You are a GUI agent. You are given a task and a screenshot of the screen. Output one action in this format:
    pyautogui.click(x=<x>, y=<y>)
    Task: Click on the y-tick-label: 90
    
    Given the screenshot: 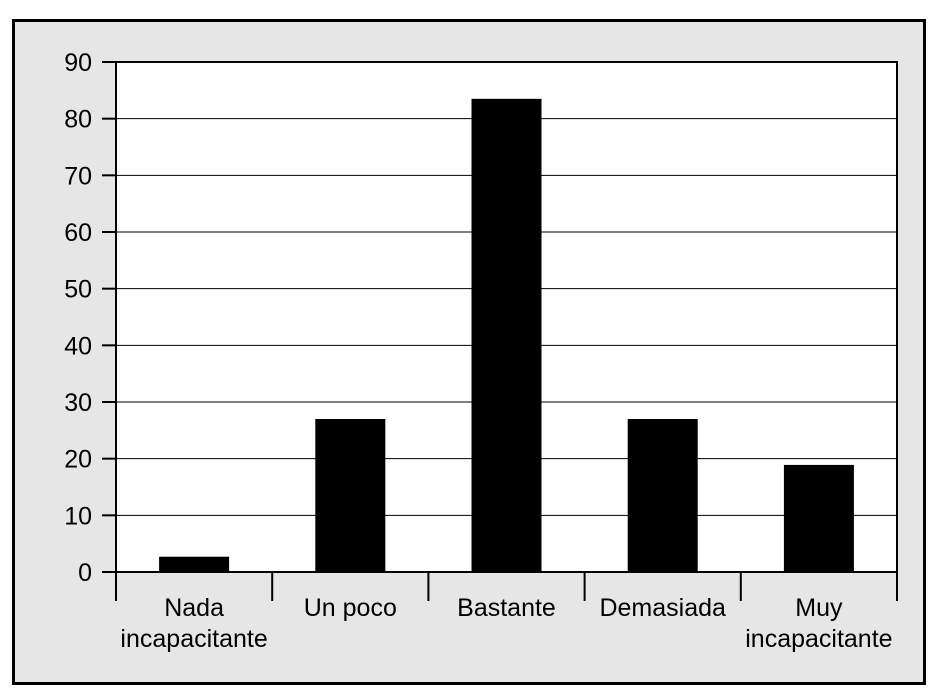 What is the action you would take?
    pyautogui.click(x=78, y=63)
    